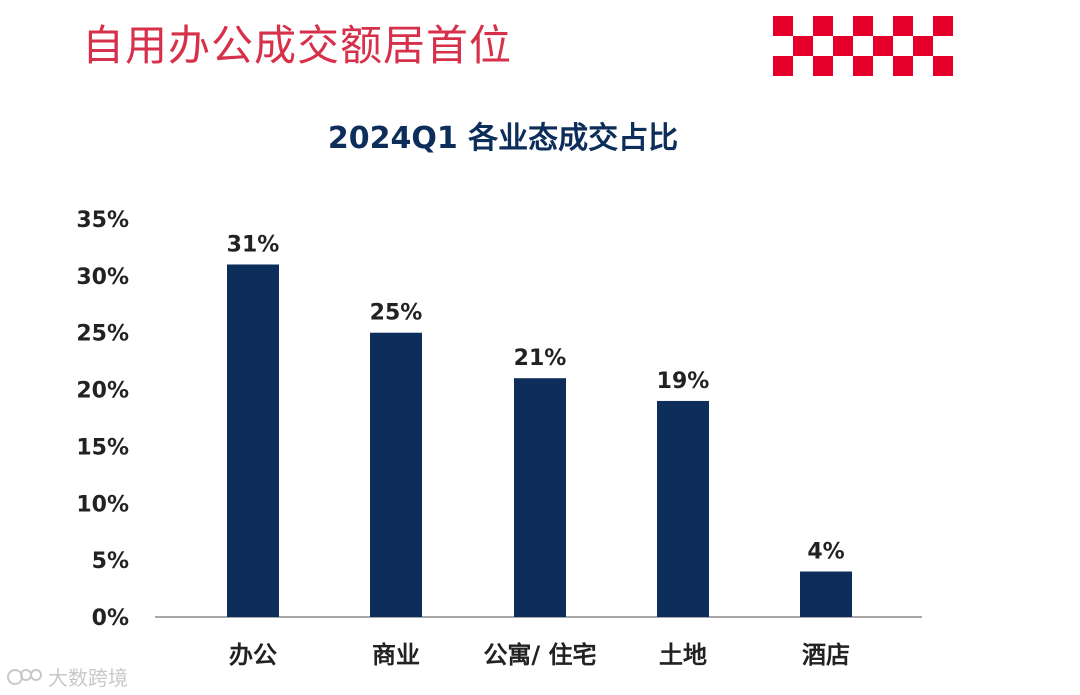 This screenshot has width=1080, height=695. I want to click on watermark: 大数跨境, so click(67, 676).